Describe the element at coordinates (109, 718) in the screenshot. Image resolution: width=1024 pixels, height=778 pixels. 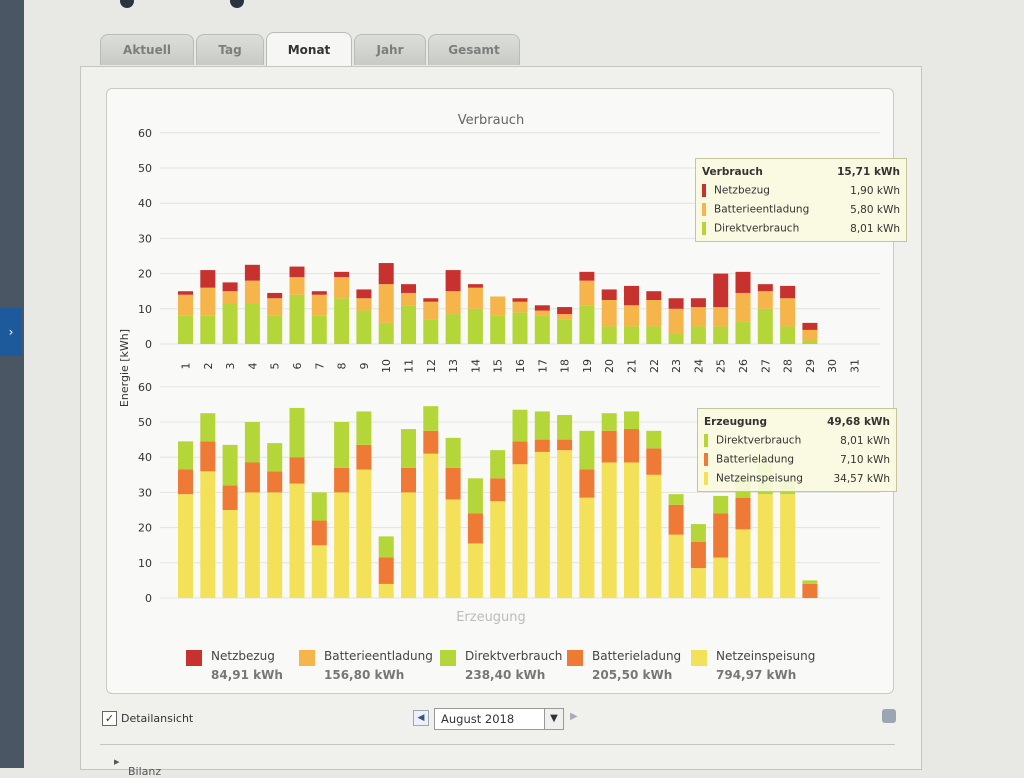
I see `detail-checkbox: ✓` at that location.